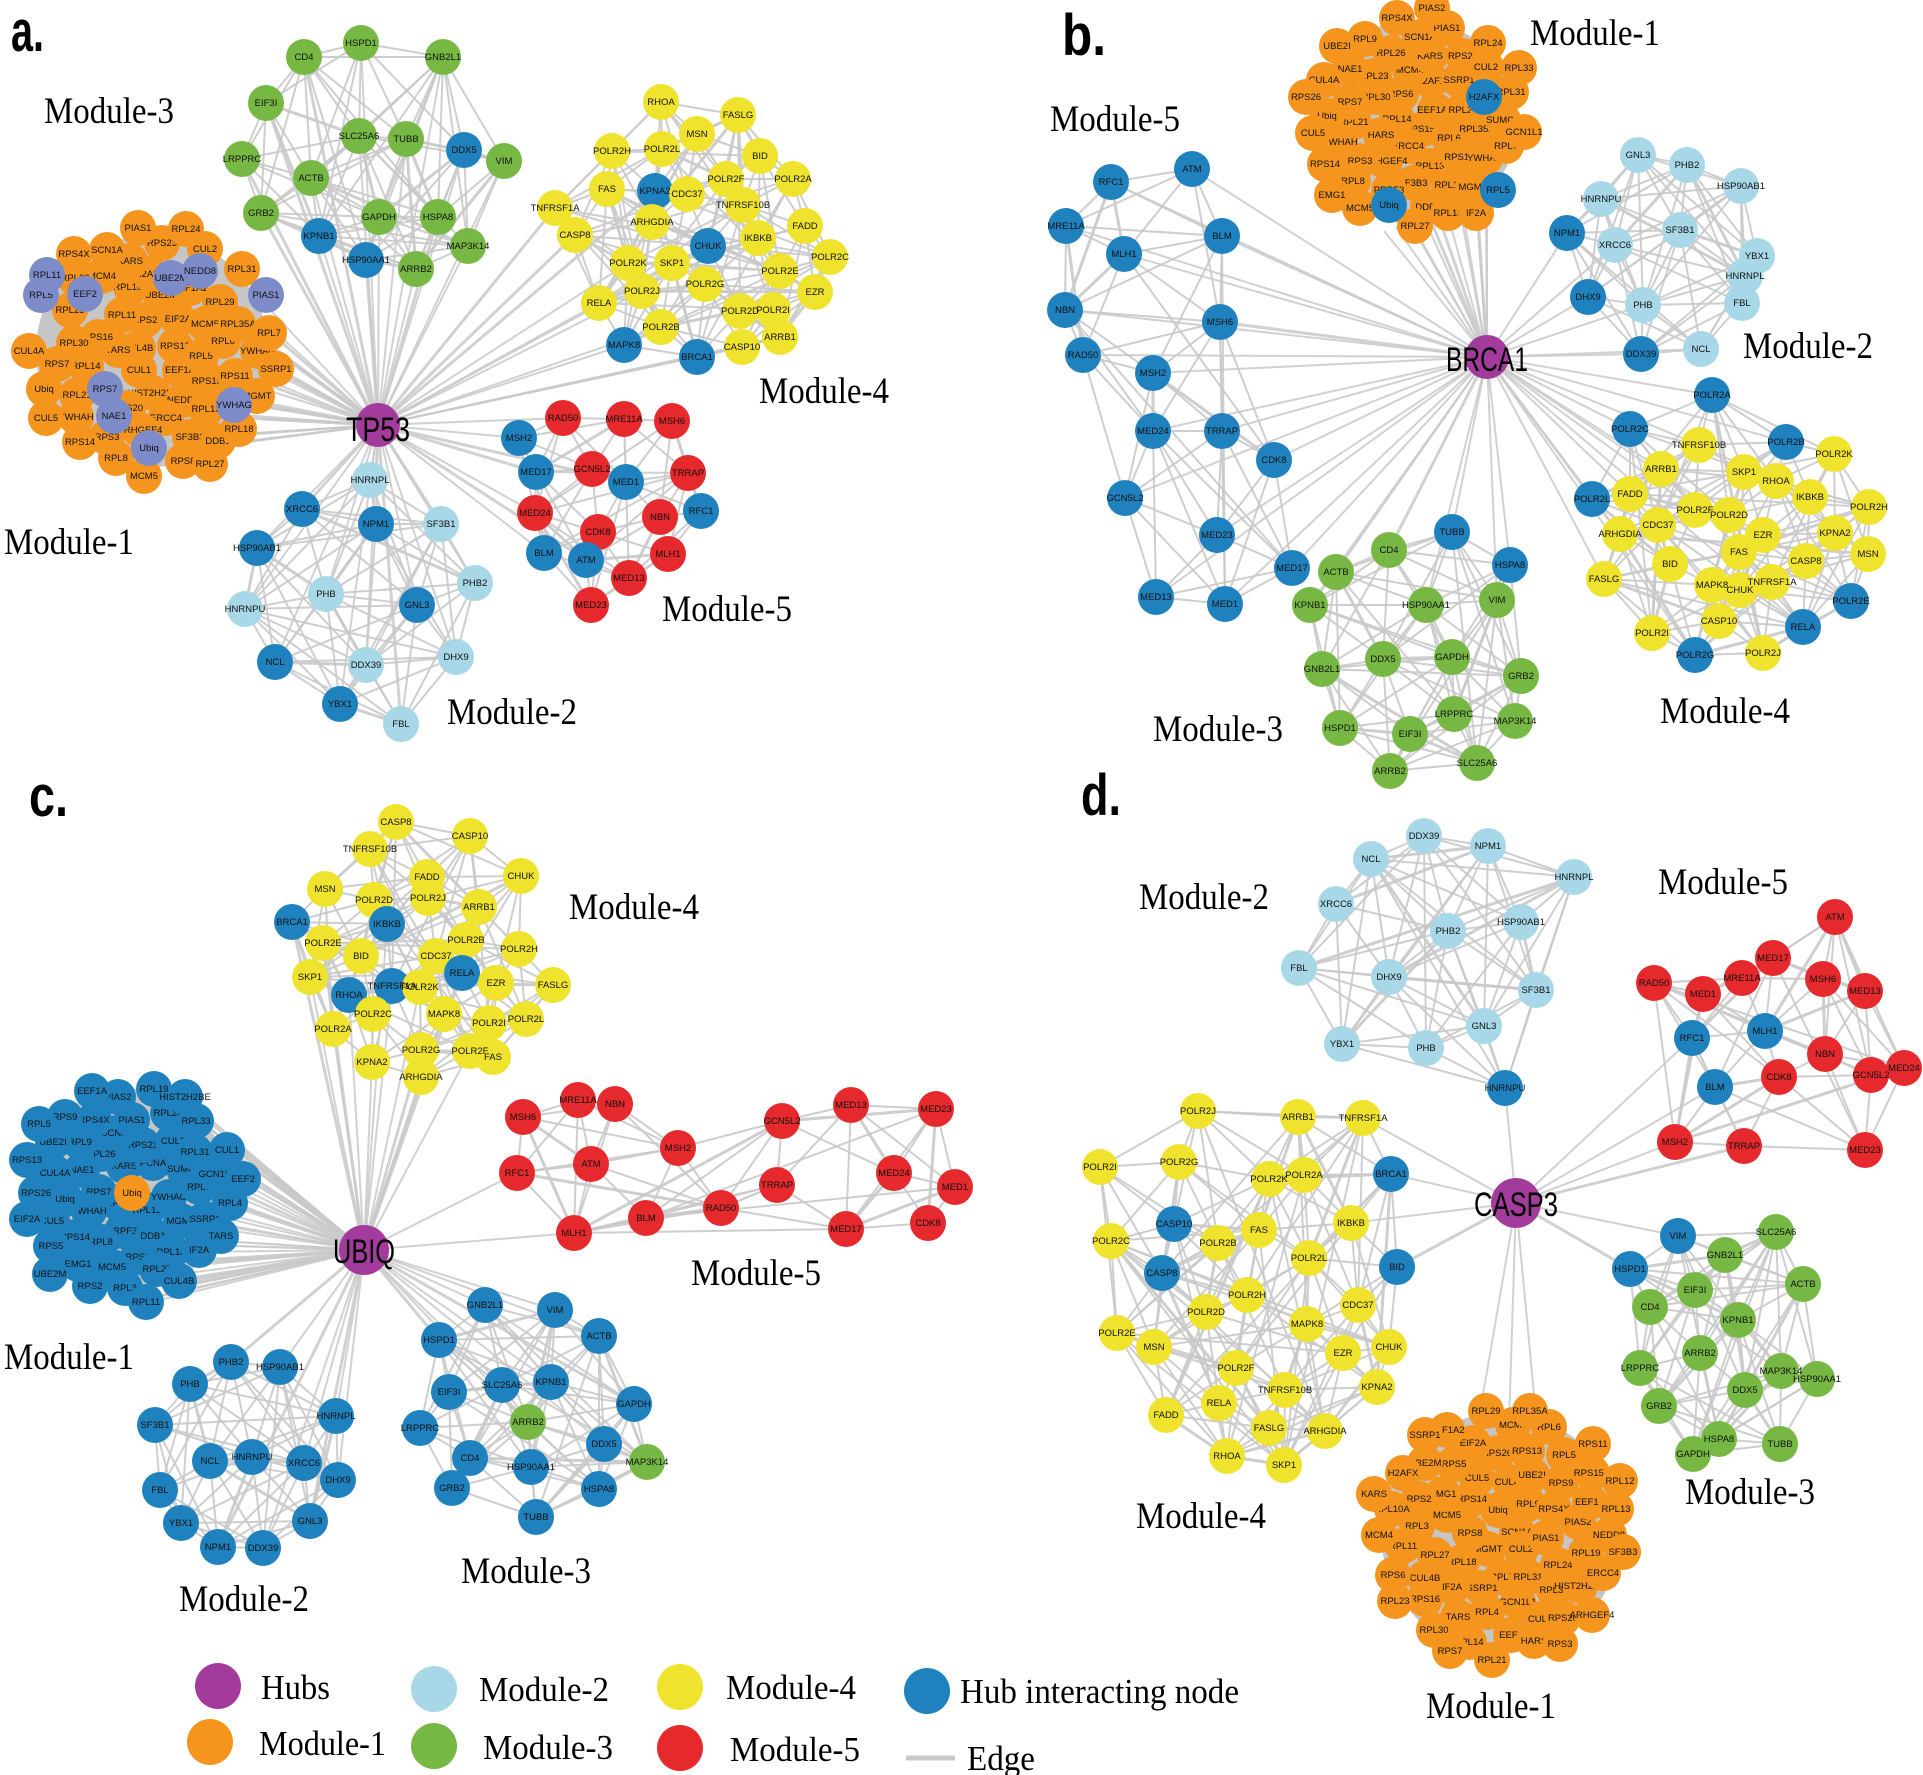 The width and height of the screenshot is (1923, 1775). I want to click on svg-text: RPL27, so click(1414, 226).